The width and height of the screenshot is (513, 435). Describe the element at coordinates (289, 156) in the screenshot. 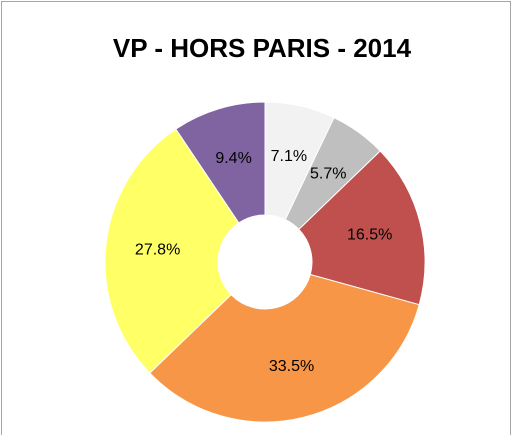

I see `data-label: 7.1%` at that location.